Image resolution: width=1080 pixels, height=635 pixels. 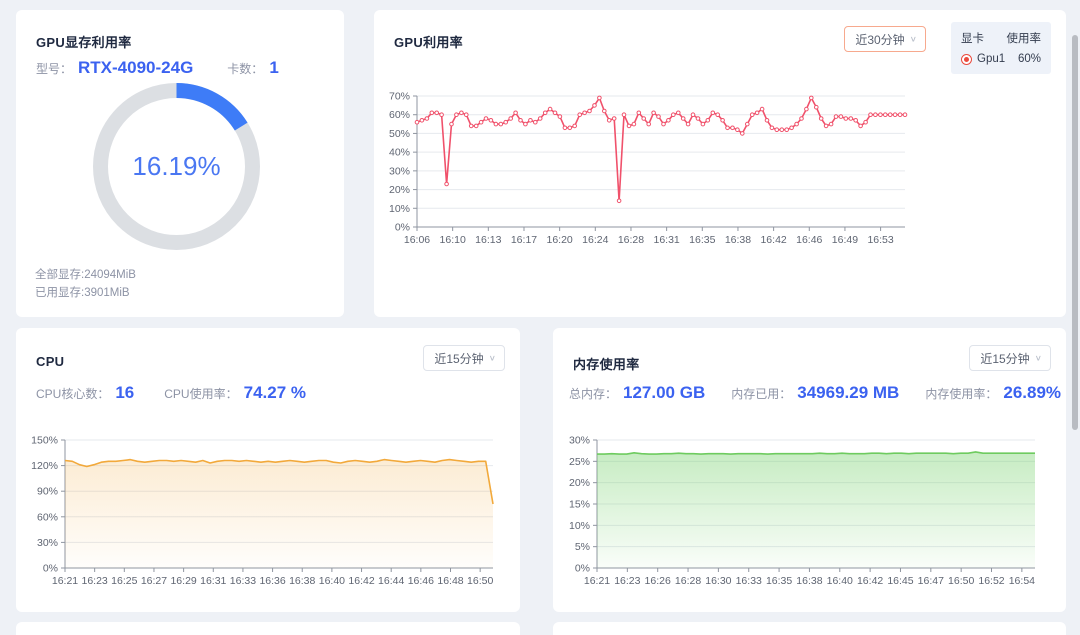 I want to click on gpu-card-count-label: 卡数：, so click(x=245, y=69).